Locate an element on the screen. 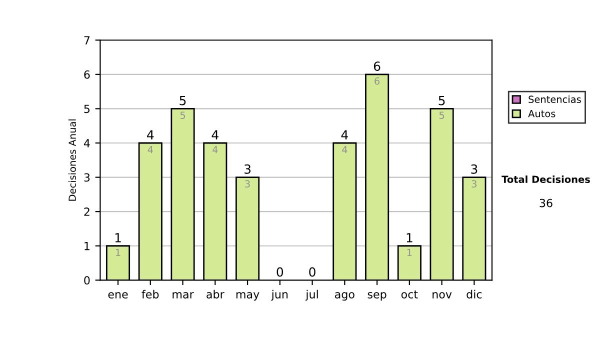  y-tick-label: 3 is located at coordinates (87, 177).